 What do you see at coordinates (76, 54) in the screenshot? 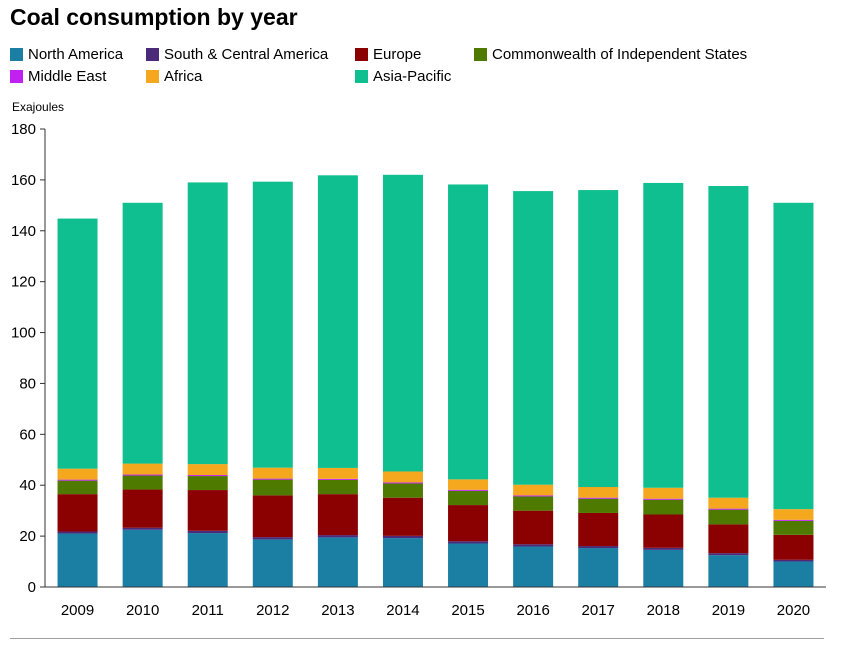
I see `legend-label: North America` at bounding box center [76, 54].